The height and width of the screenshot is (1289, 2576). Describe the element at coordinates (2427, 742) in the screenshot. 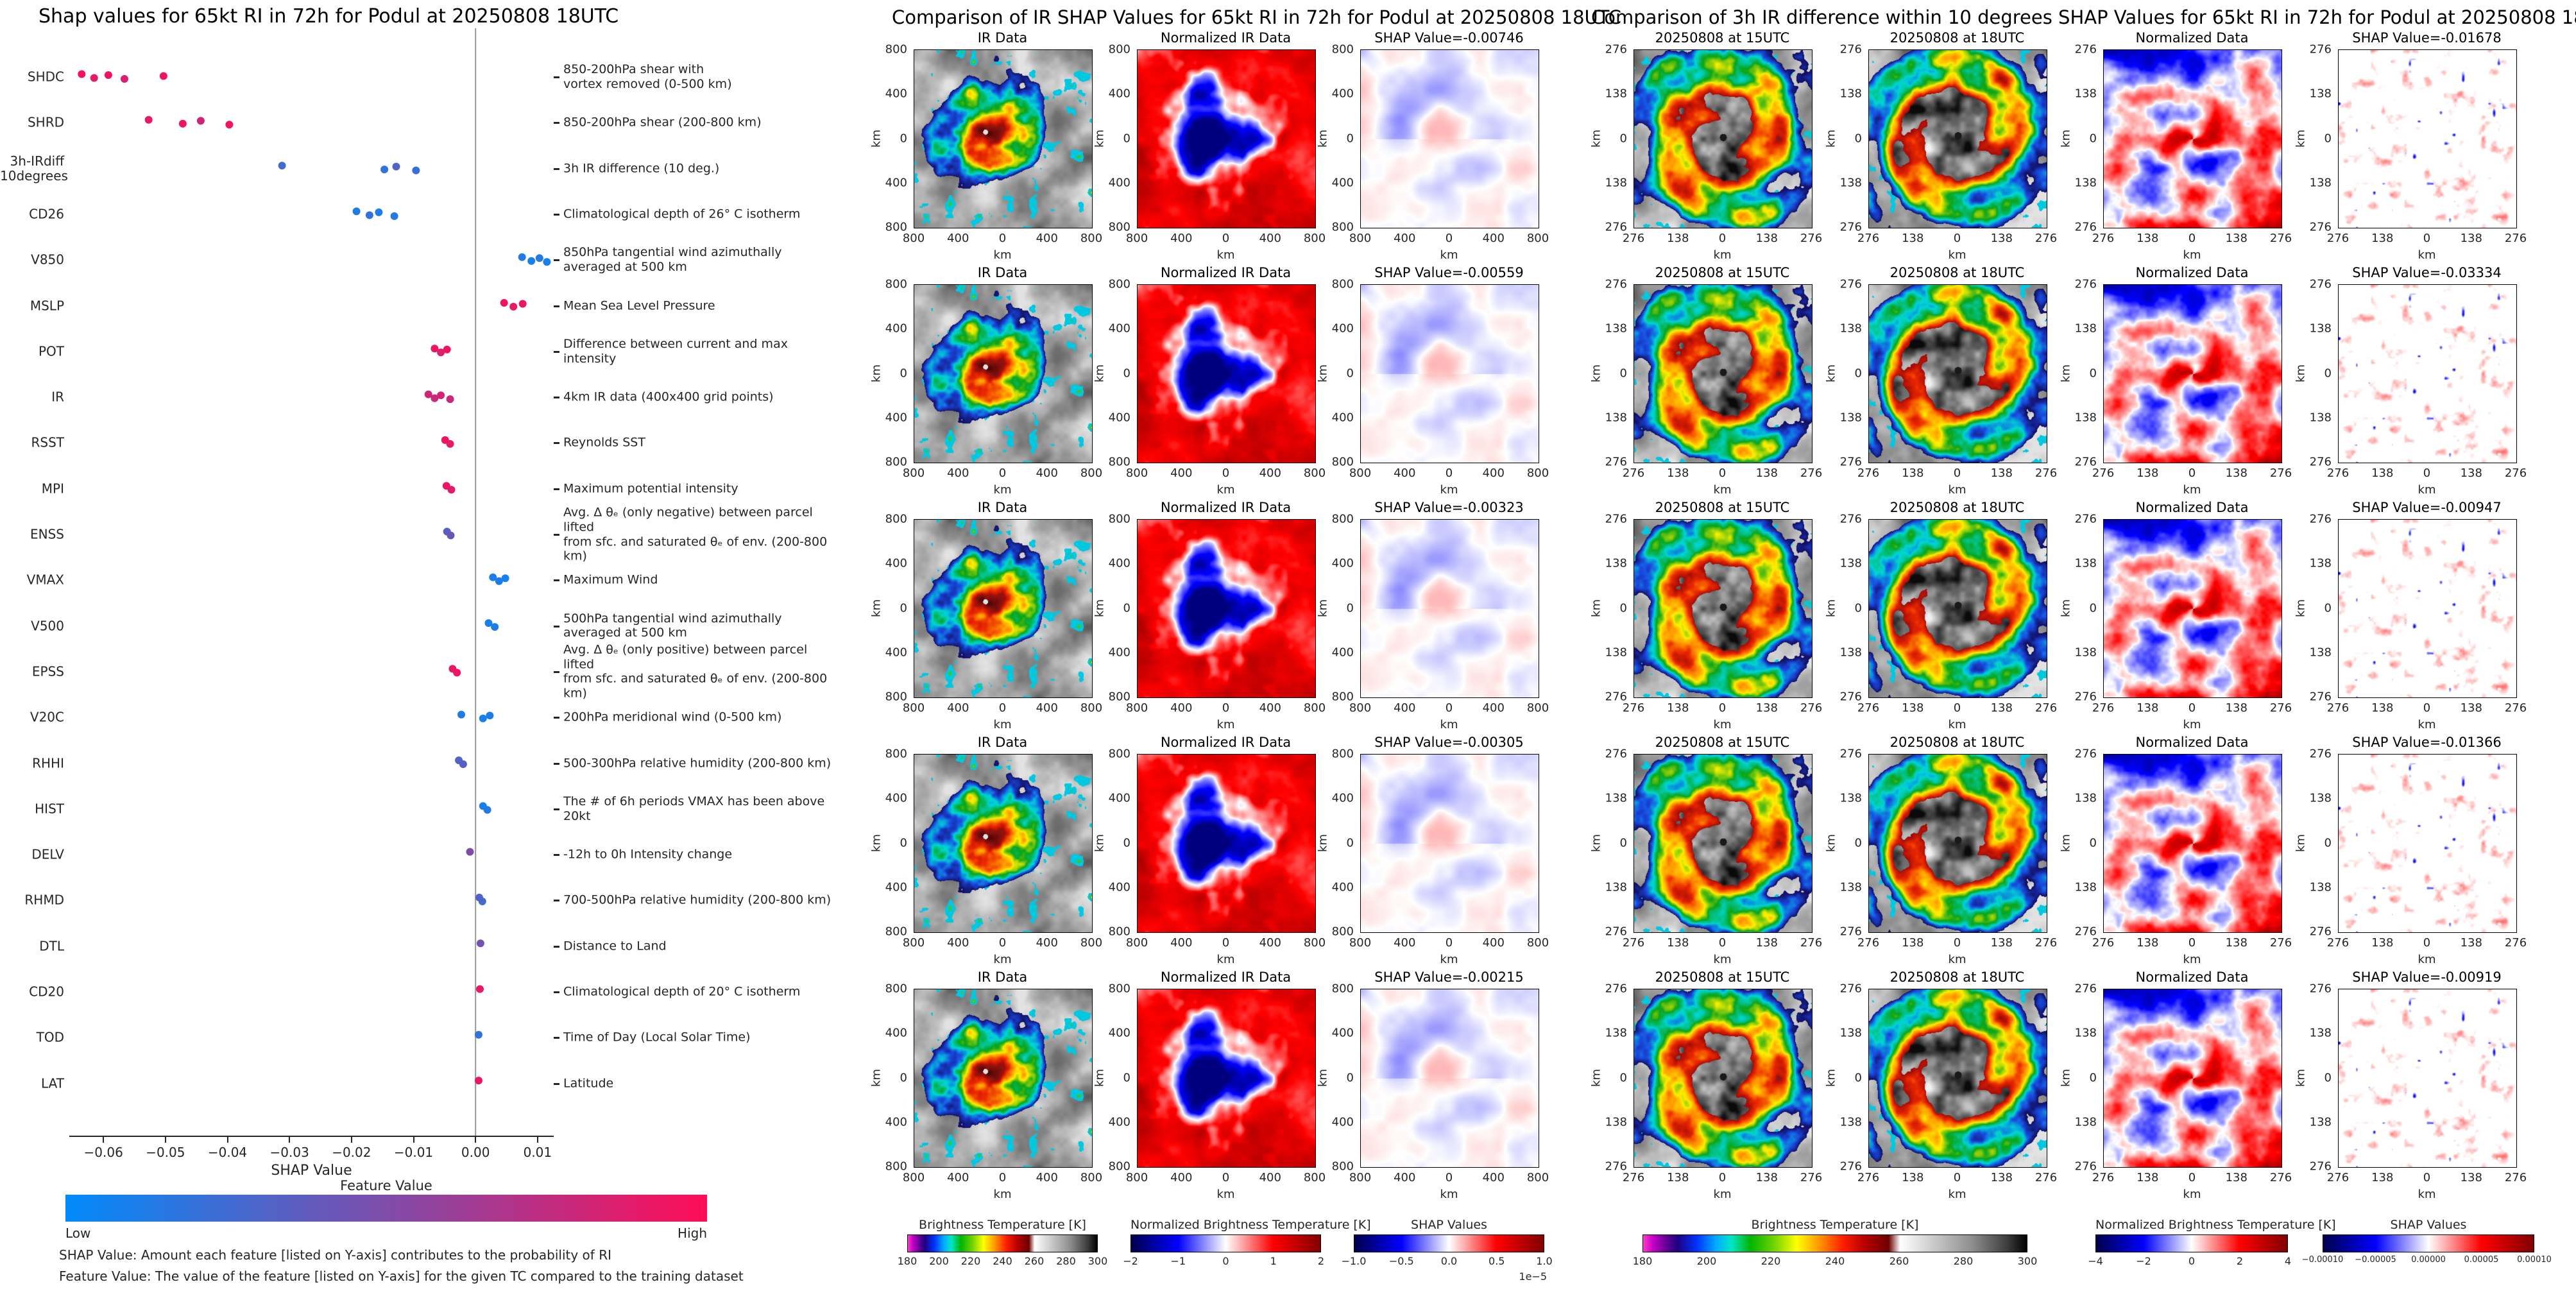

I see `subplot-title: SHAP Value=-0.01366` at that location.